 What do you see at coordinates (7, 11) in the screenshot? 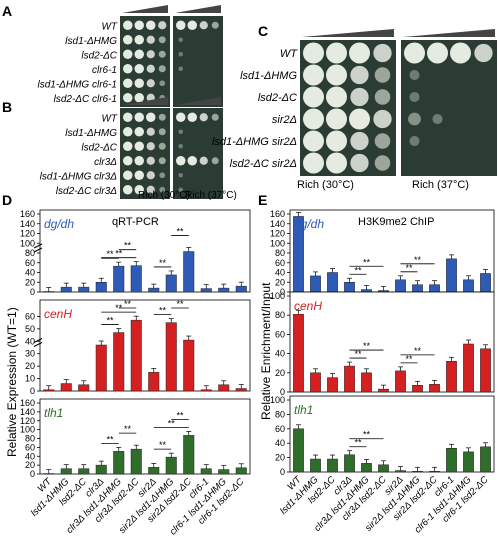
I see `panel-a-letter: A` at bounding box center [7, 11].